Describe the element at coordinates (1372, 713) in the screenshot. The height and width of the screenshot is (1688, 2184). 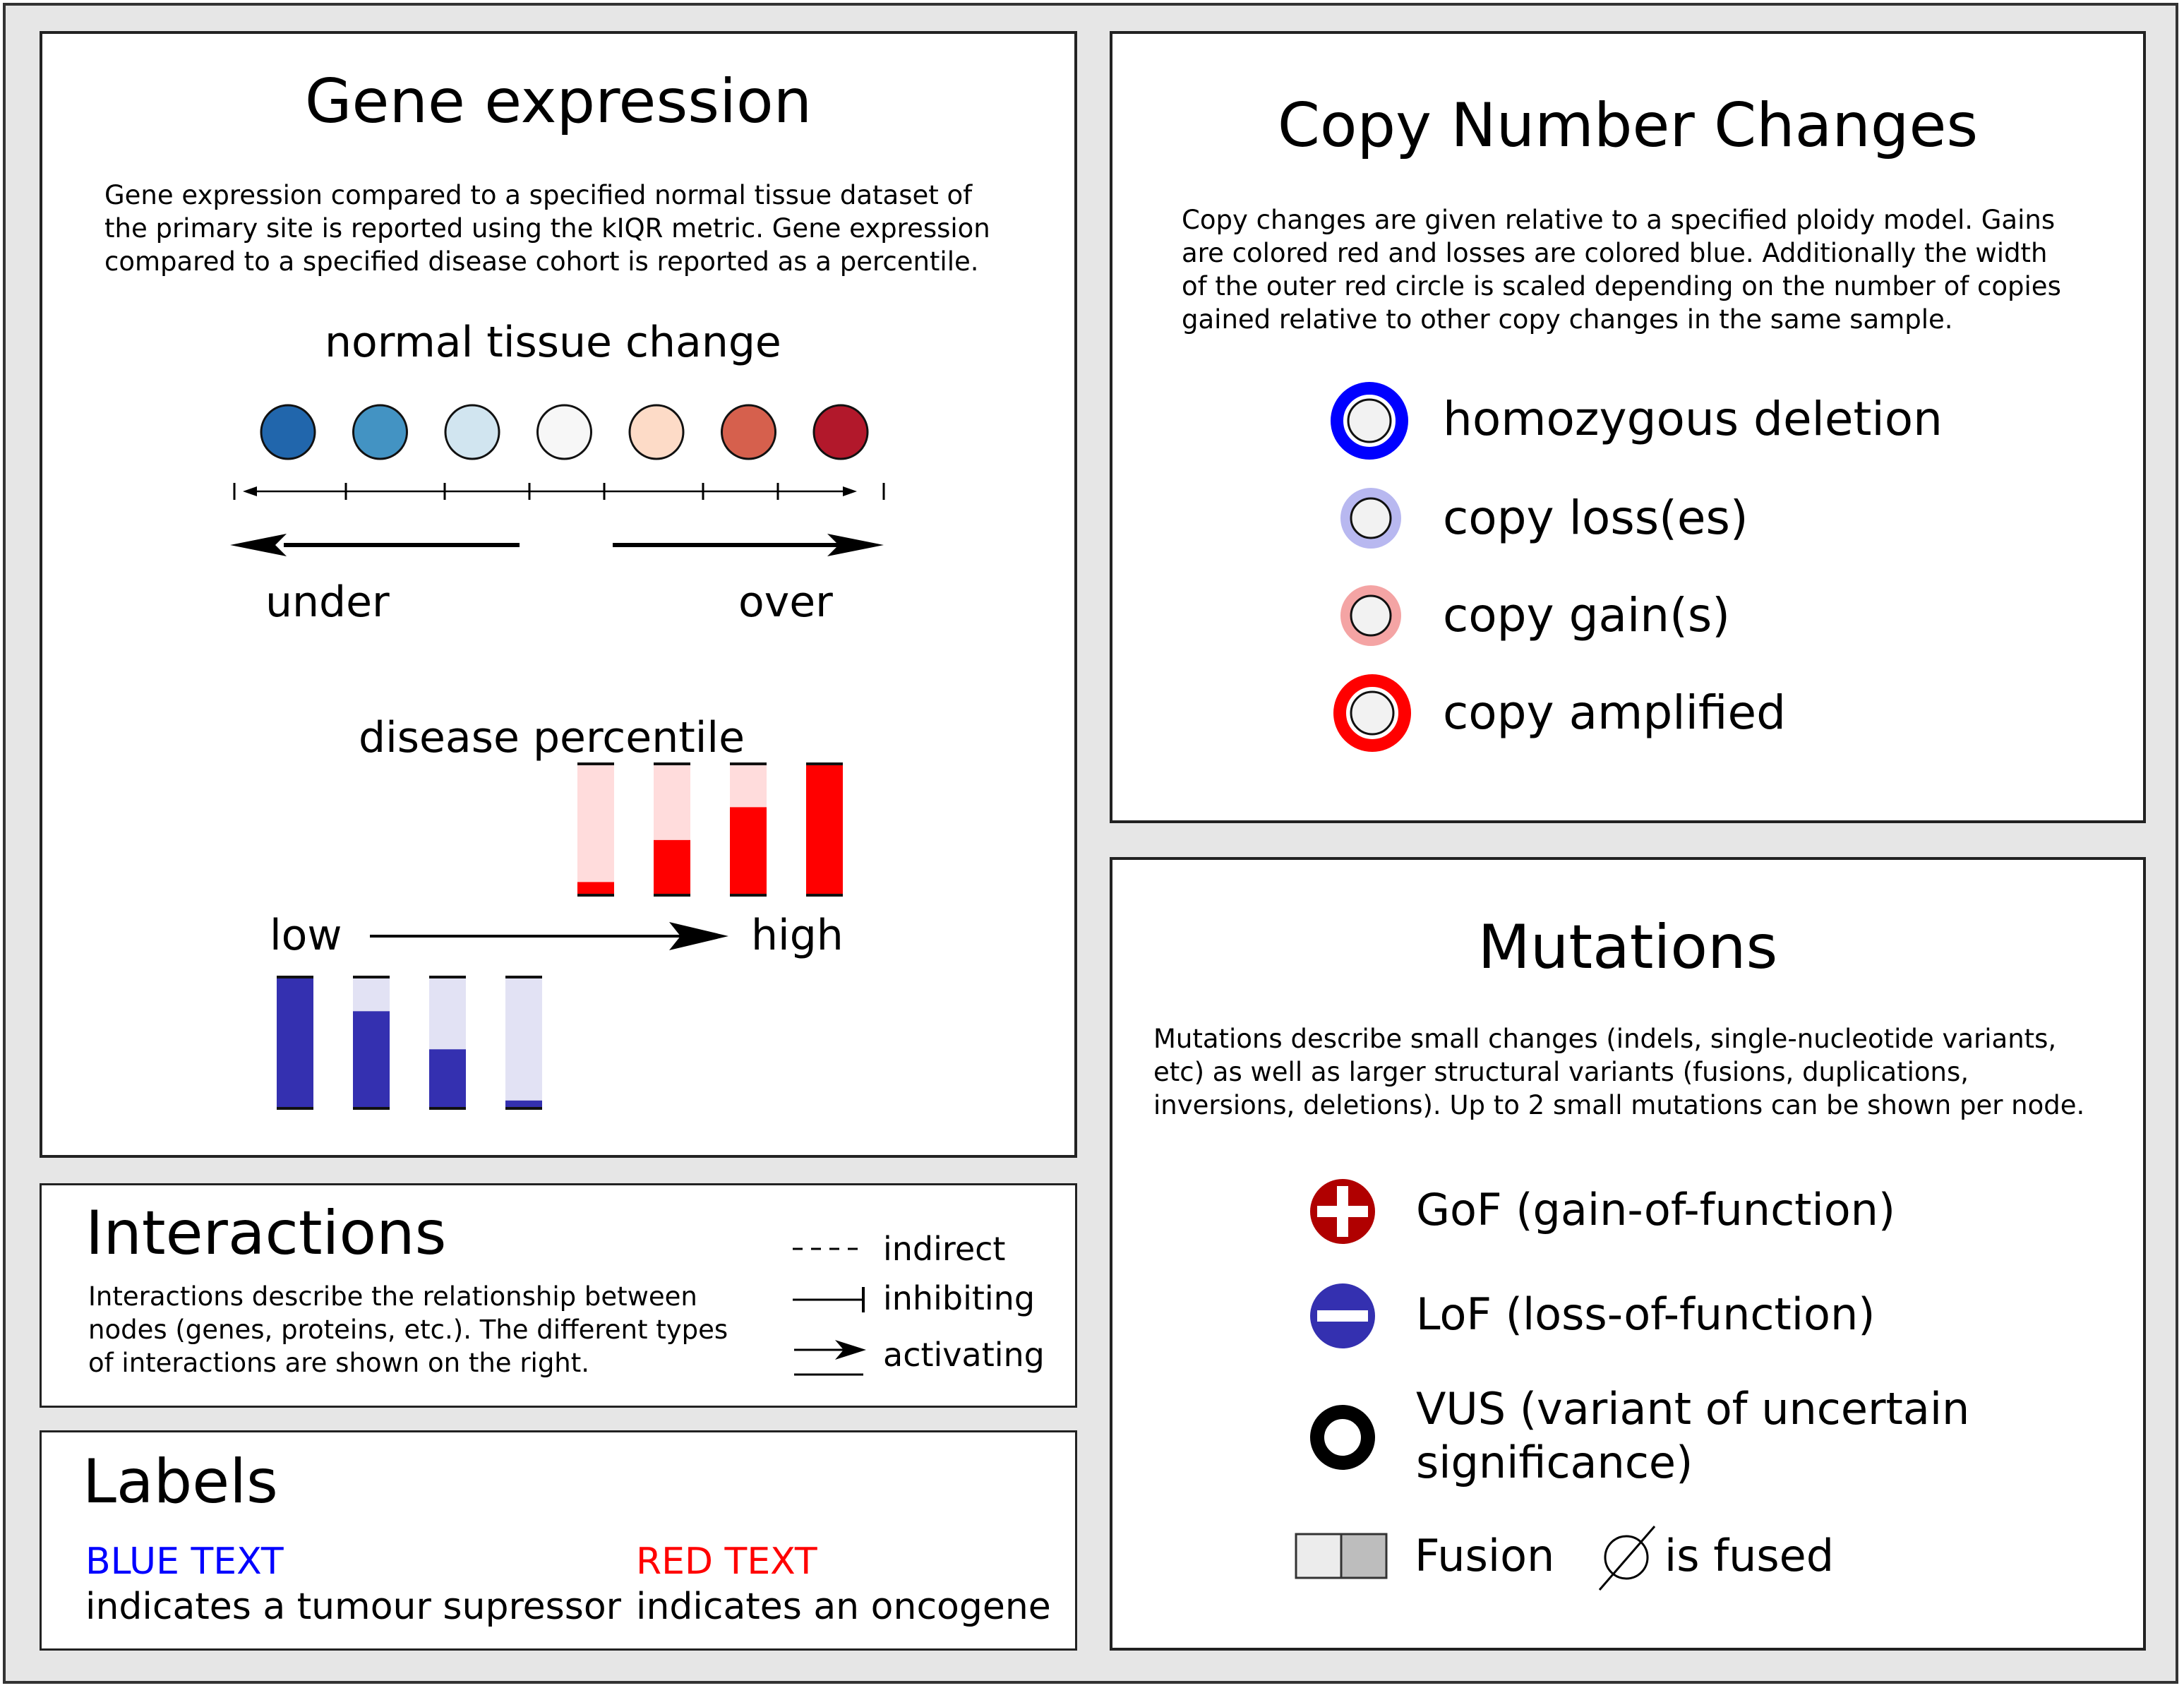
I see `copy-amplified-icon` at that location.